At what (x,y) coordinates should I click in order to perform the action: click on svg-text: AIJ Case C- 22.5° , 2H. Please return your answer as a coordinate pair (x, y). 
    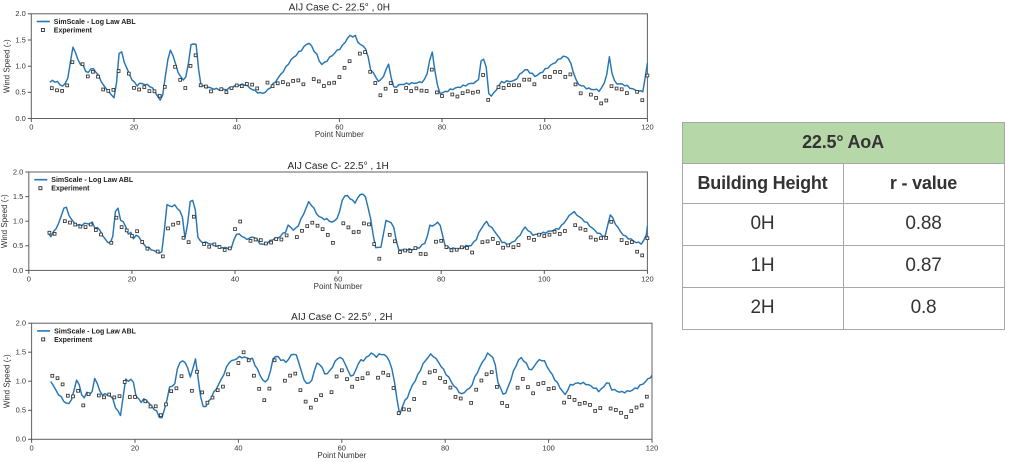
    Looking at the image, I should click on (341, 317).